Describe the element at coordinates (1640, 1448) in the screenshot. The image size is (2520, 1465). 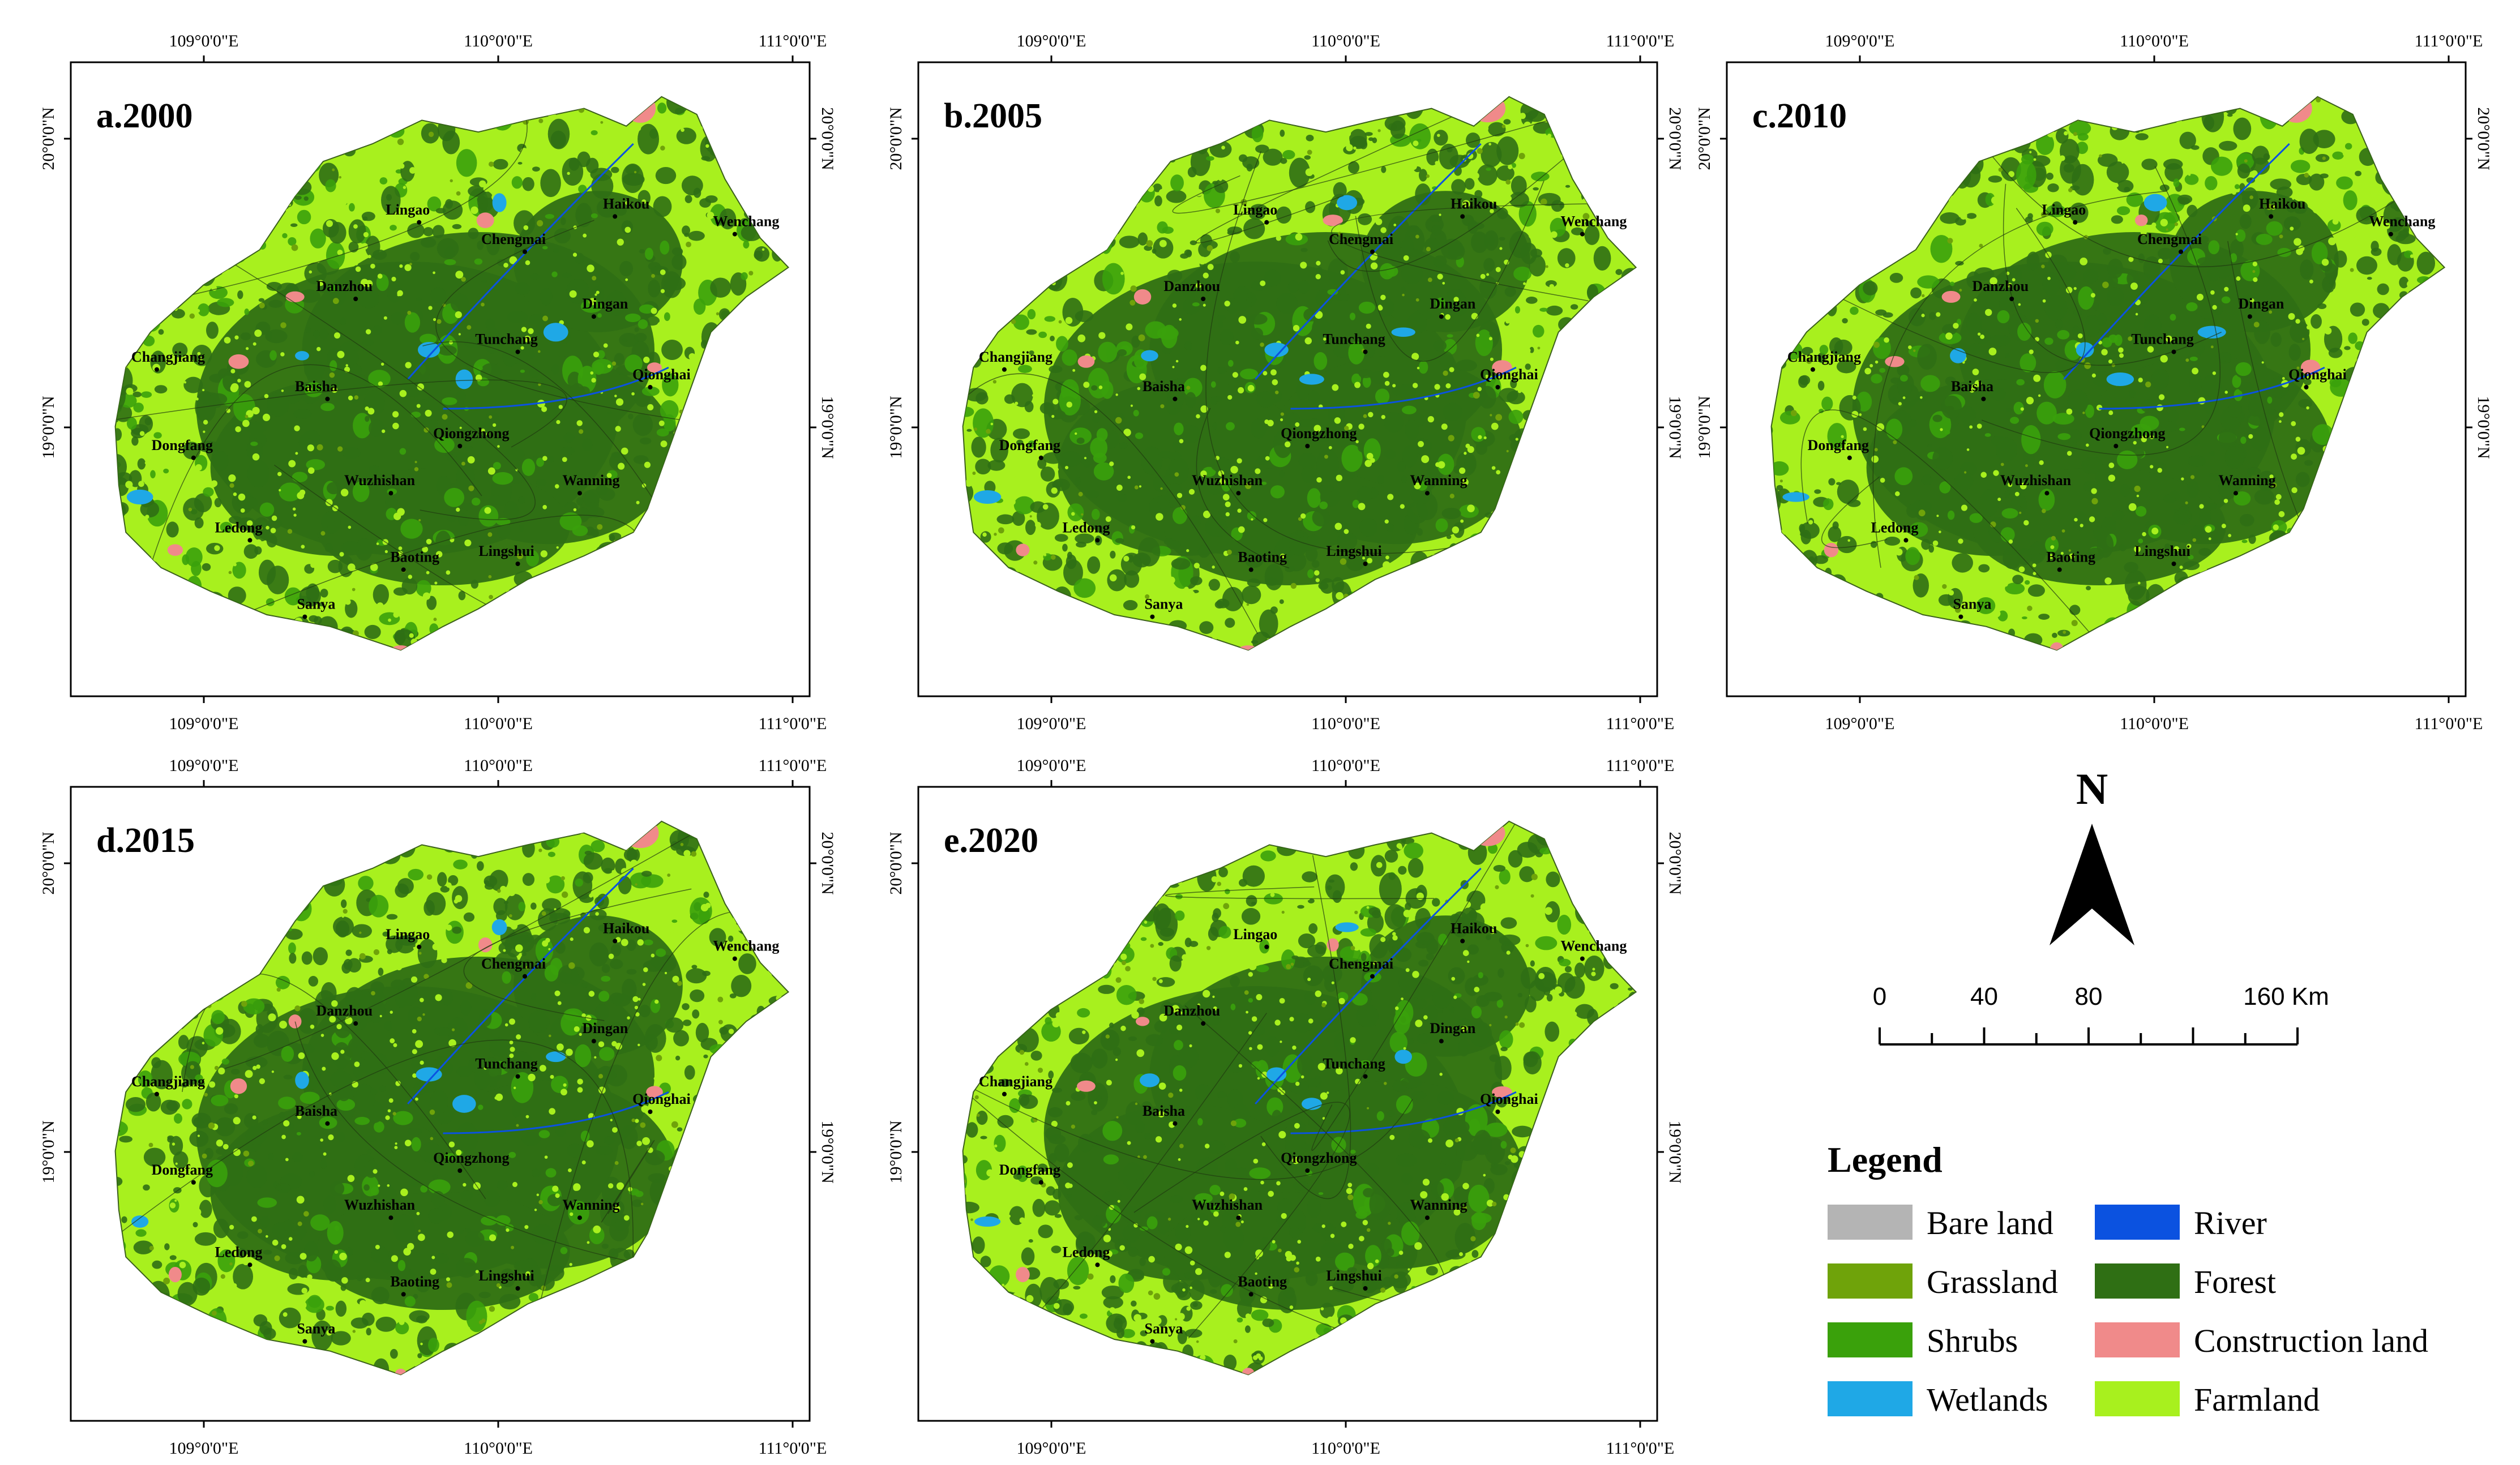
I see `lon-label-bottom: 111°0'0"E` at that location.